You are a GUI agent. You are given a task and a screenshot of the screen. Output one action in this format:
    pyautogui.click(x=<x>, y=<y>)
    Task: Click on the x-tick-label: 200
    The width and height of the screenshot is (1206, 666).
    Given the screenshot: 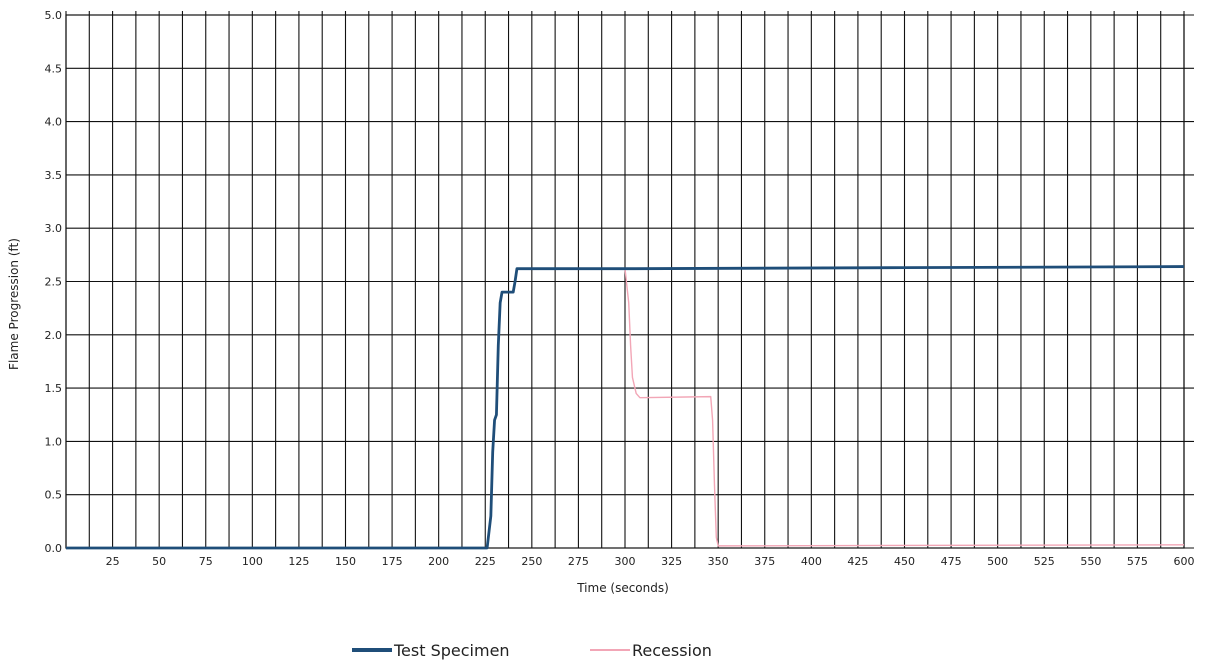 What is the action you would take?
    pyautogui.click(x=438, y=561)
    